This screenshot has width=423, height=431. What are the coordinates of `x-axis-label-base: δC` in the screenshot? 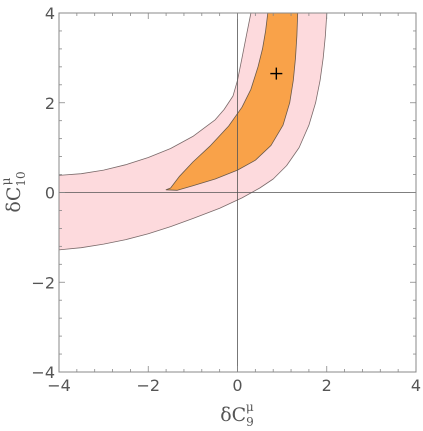 It's located at (233, 415).